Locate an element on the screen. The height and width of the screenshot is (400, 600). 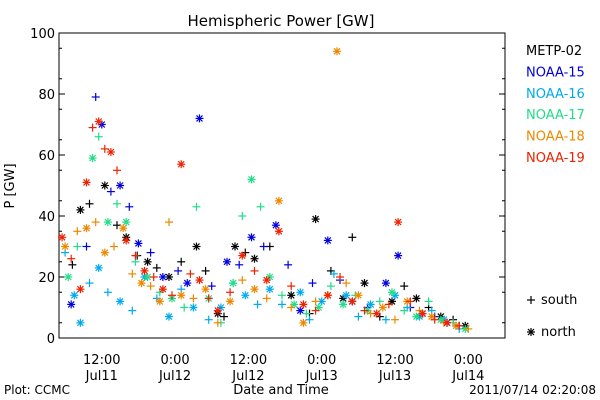
legend-entry: NOAA-19 is located at coordinates (555, 158).